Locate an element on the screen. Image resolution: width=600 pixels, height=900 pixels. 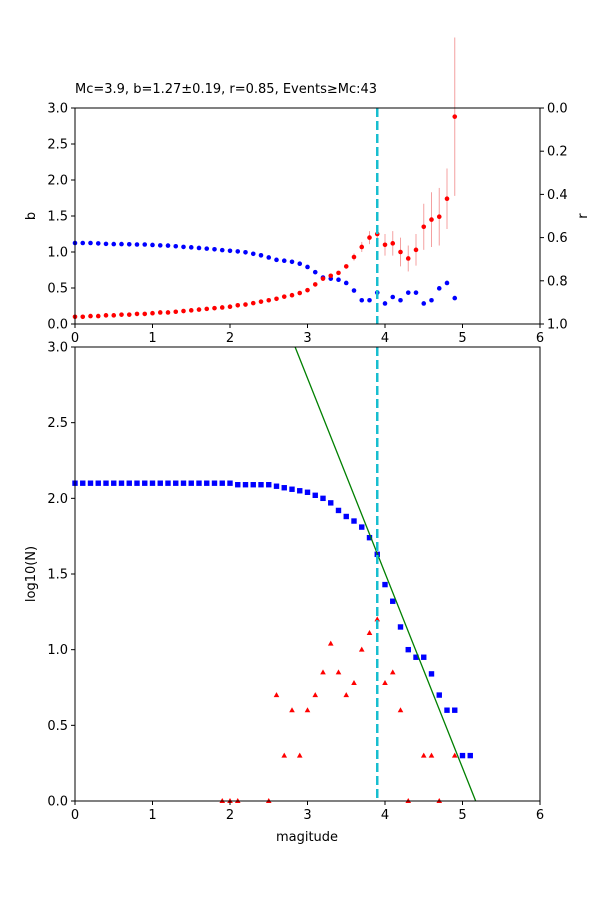
r-tick-label: 0.4 is located at coordinates (557, 195).